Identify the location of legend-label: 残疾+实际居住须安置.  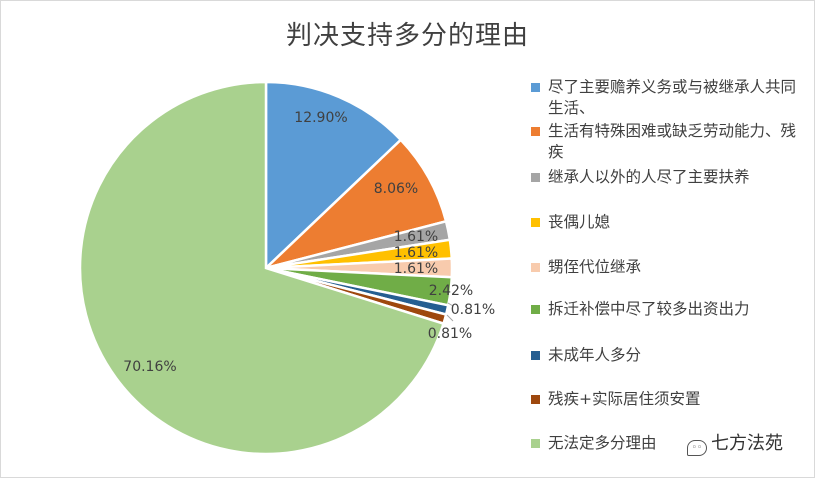
(624, 399).